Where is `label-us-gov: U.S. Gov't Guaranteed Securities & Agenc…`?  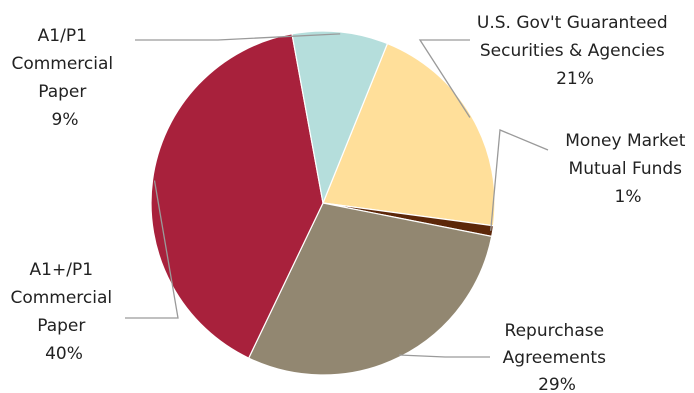
label-us-gov: U.S. Gov't Guaranteed Securities & Agenc… is located at coordinates (575, 51).